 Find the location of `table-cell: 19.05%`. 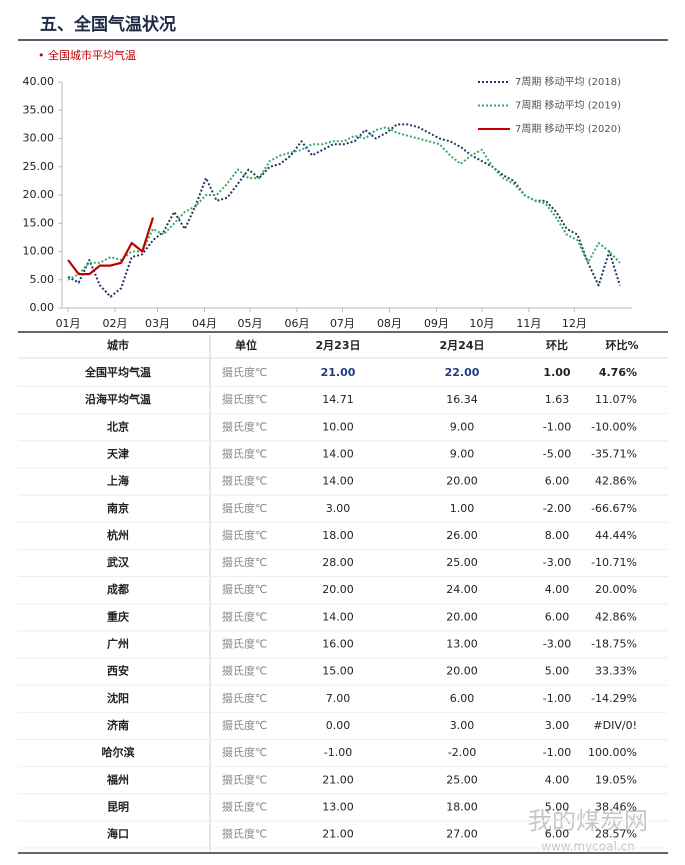

table-cell: 19.05% is located at coordinates (616, 779).